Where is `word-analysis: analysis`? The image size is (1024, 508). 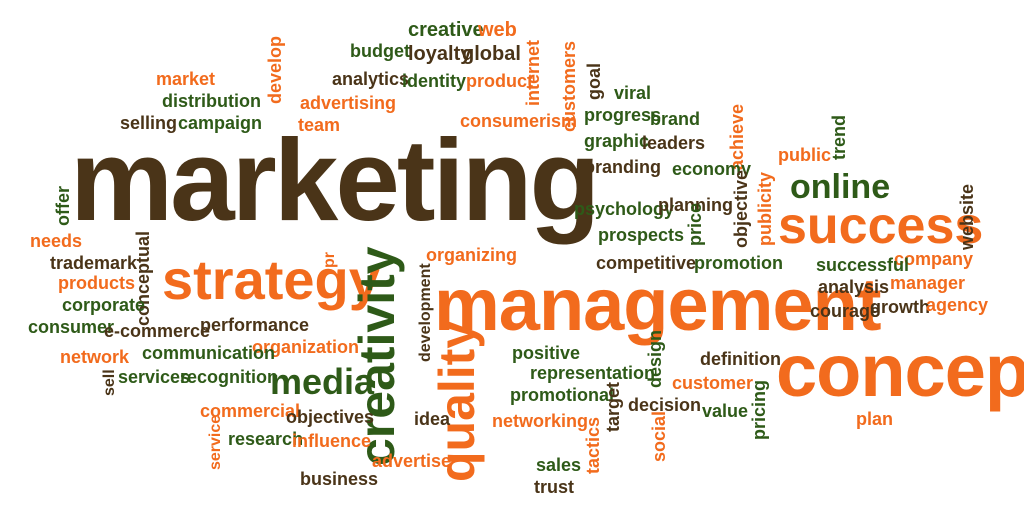
word-analysis: analysis is located at coordinates (854, 287).